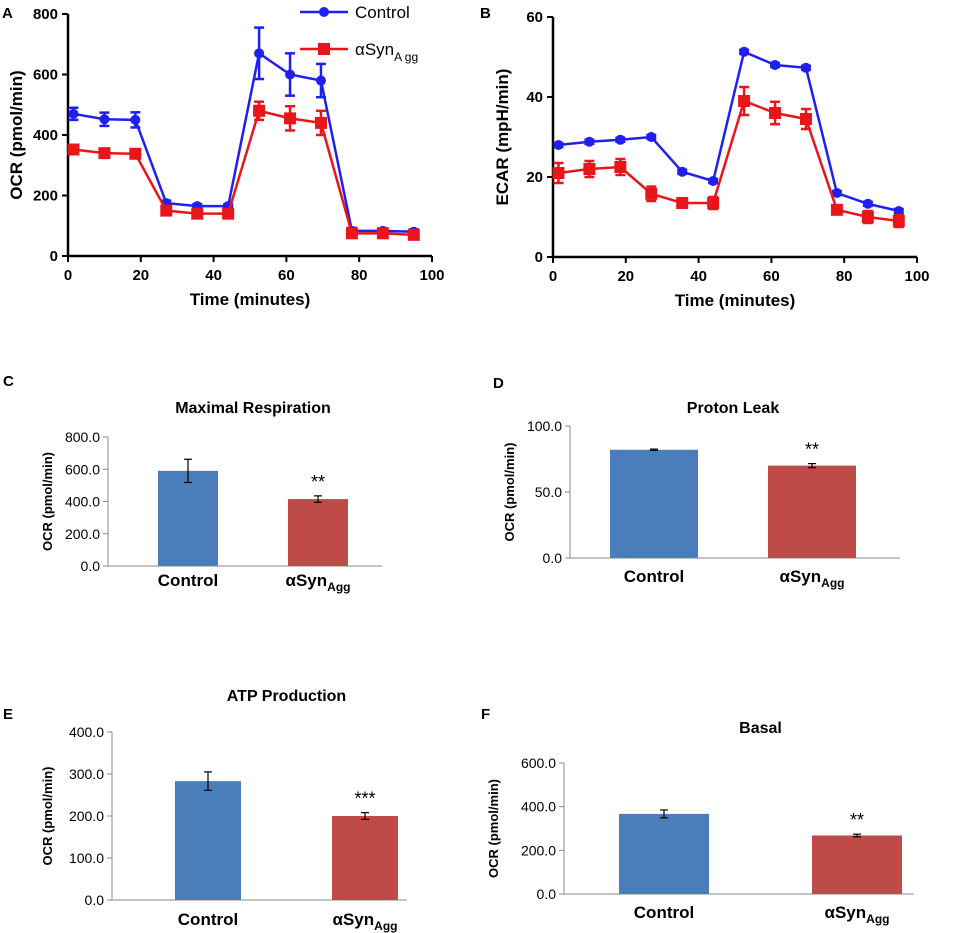 The width and height of the screenshot is (960, 933). I want to click on chart-title: Maximal Respiration, so click(253, 408).